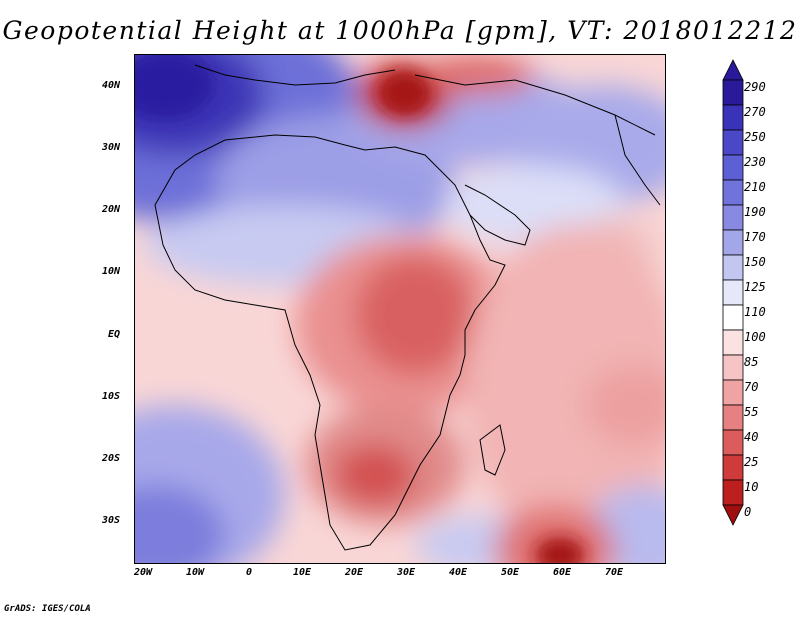 The width and height of the screenshot is (800, 618). I want to click on colorbar-label-100: 100, so click(755, 337).